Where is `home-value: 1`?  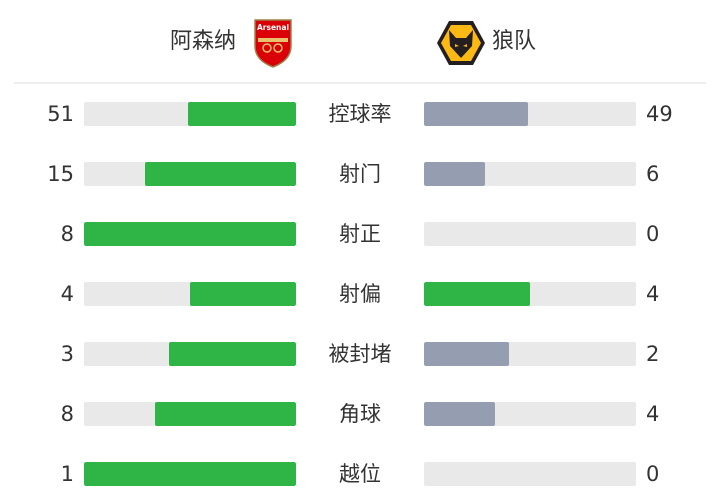
home-value: 1 is located at coordinates (67, 474).